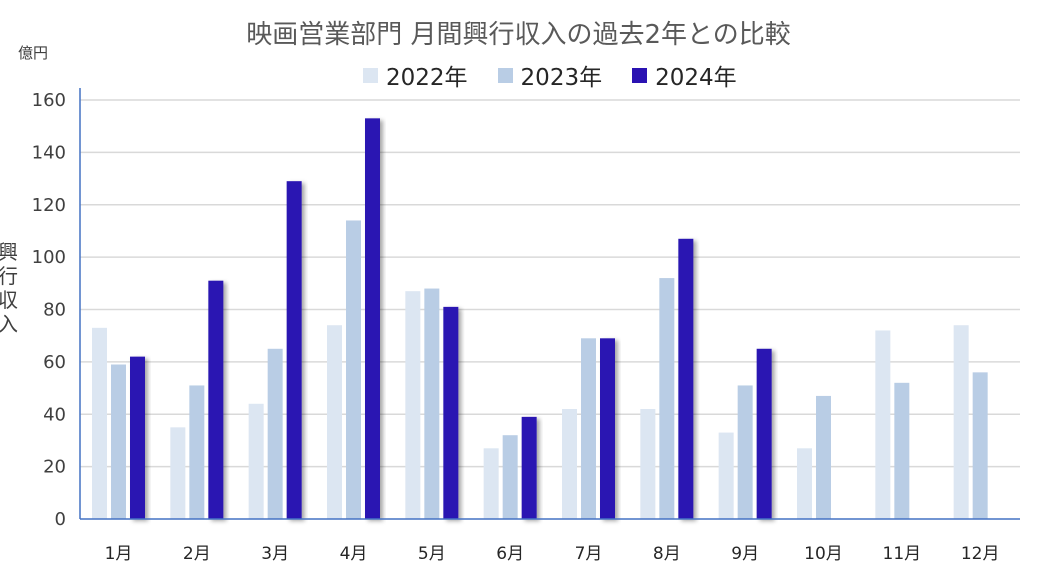 The width and height of the screenshot is (1037, 584). I want to click on legend-item-2023: 2023年, so click(550, 75).